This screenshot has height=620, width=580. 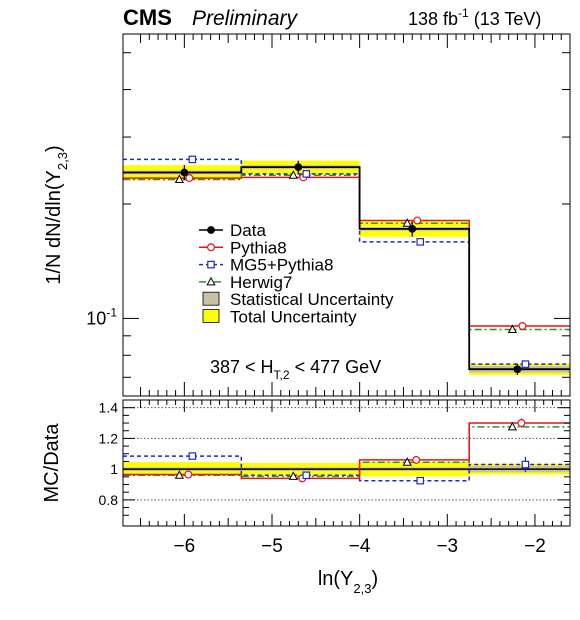 What do you see at coordinates (211, 264) in the screenshot?
I see `legend-marker-mg5` at bounding box center [211, 264].